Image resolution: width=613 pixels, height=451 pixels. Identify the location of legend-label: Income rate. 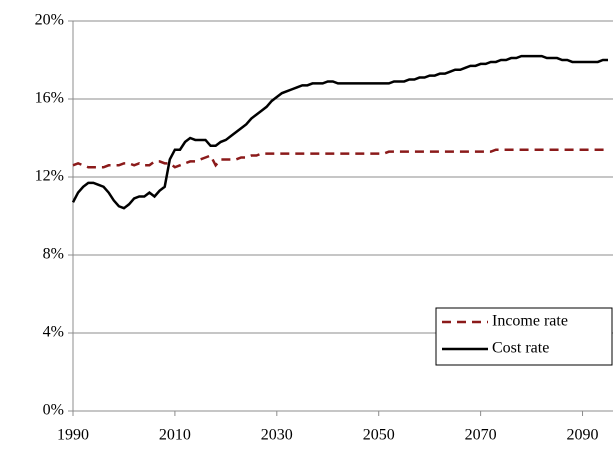
(530, 321).